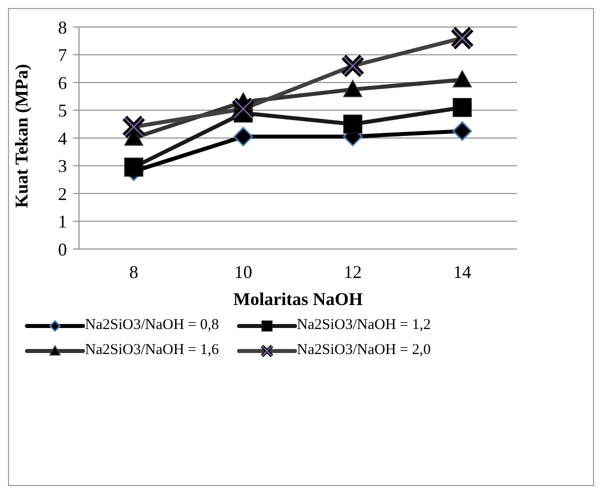 The image size is (600, 491). I want to click on x-tick-label: 10, so click(243, 272).